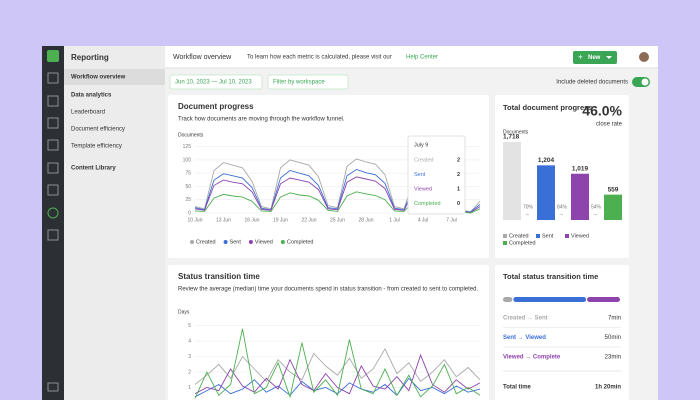 This screenshot has width=700, height=400. What do you see at coordinates (188, 174) in the screenshot?
I see `y-tick-label: 75` at bounding box center [188, 174].